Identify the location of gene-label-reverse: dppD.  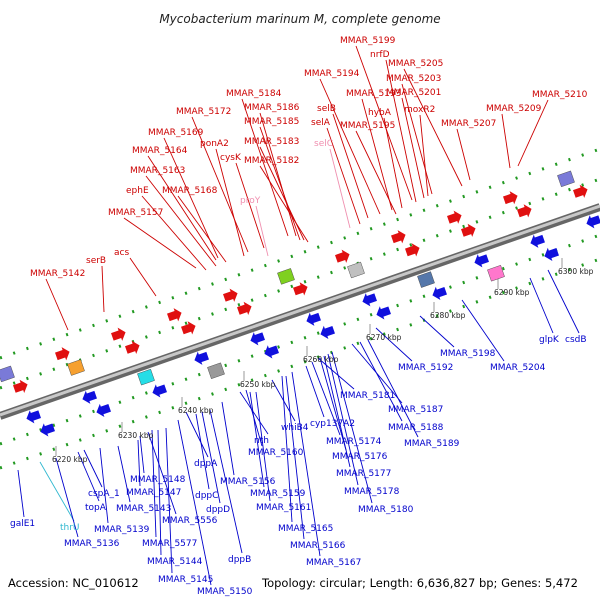
(218, 510).